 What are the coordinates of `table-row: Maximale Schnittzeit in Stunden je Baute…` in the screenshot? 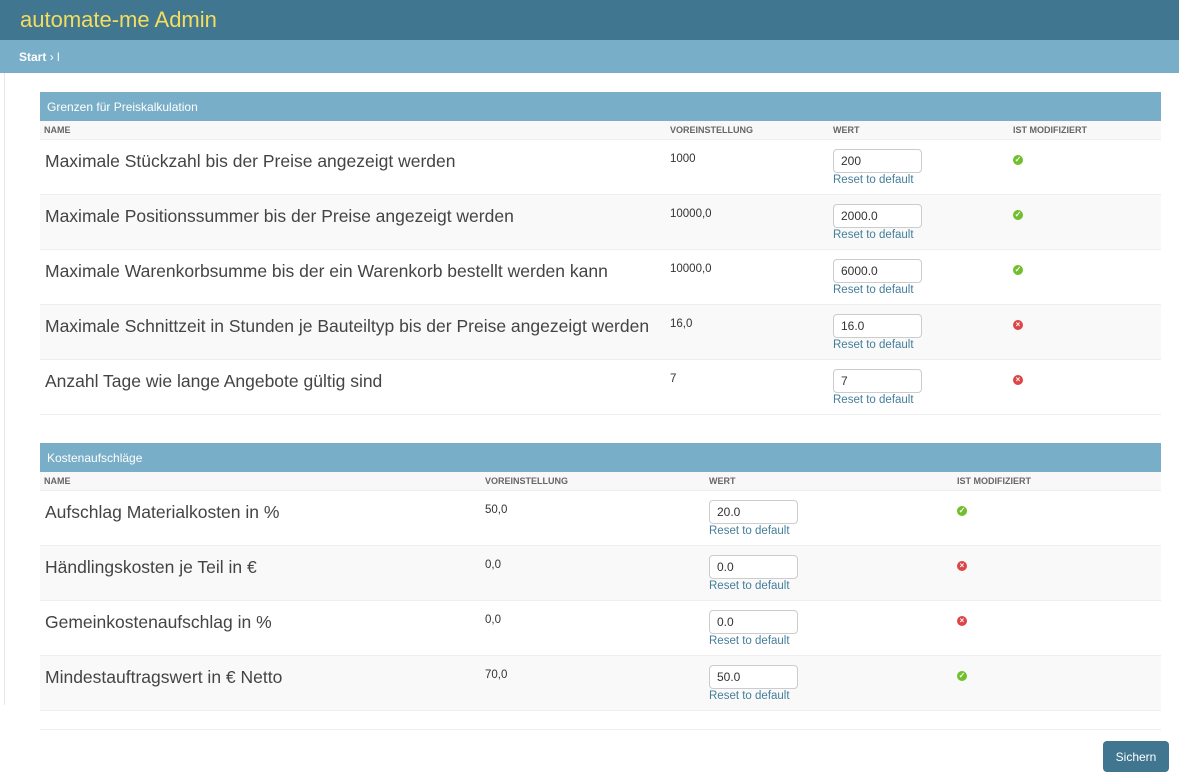 It's located at (600, 332).